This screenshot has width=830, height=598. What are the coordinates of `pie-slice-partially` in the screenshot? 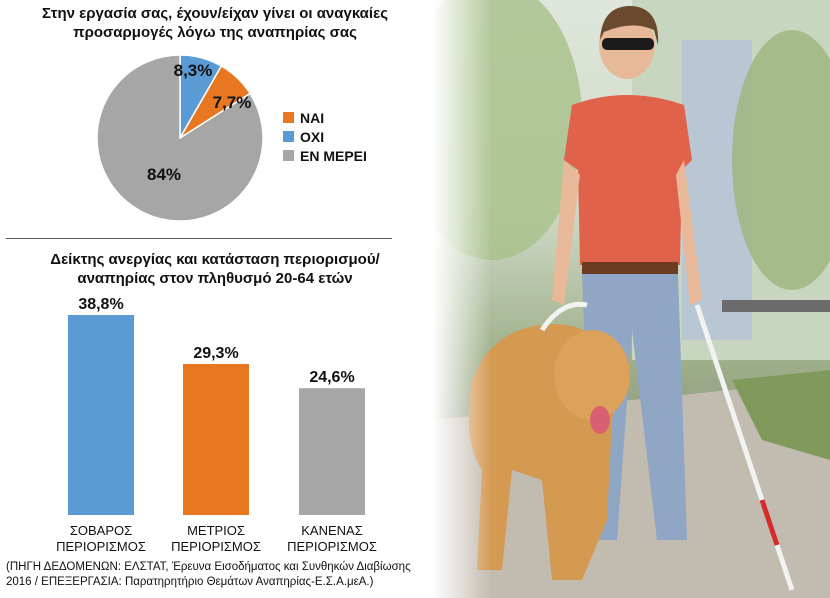 It's located at (180, 138).